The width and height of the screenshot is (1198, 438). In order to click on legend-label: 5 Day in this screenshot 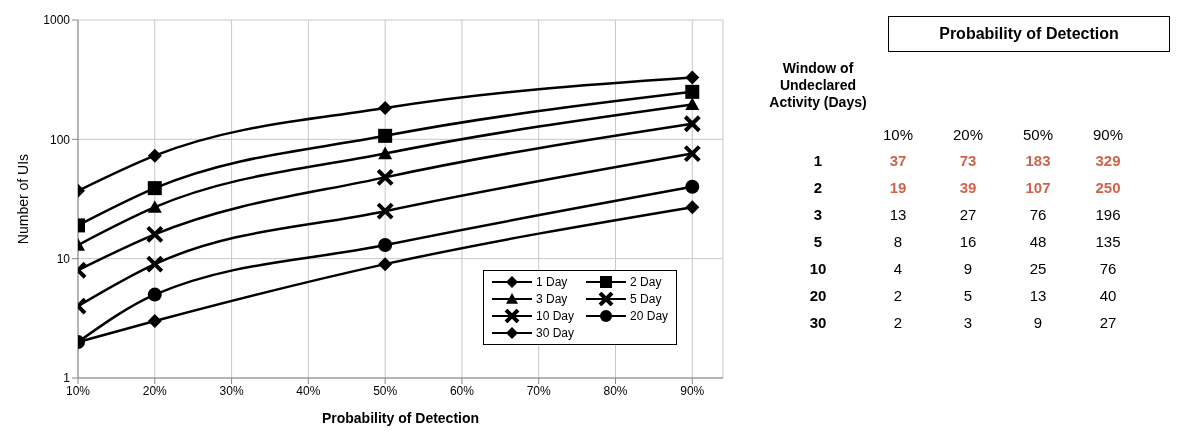, I will do `click(646, 299)`.